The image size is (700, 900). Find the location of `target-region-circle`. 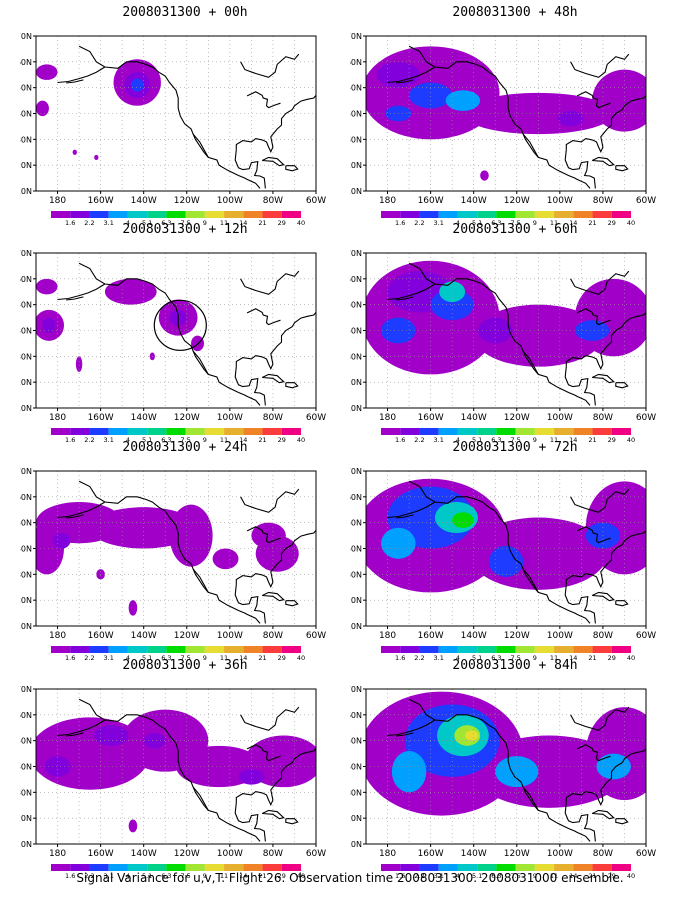

target-region-circle is located at coordinates (180, 325).